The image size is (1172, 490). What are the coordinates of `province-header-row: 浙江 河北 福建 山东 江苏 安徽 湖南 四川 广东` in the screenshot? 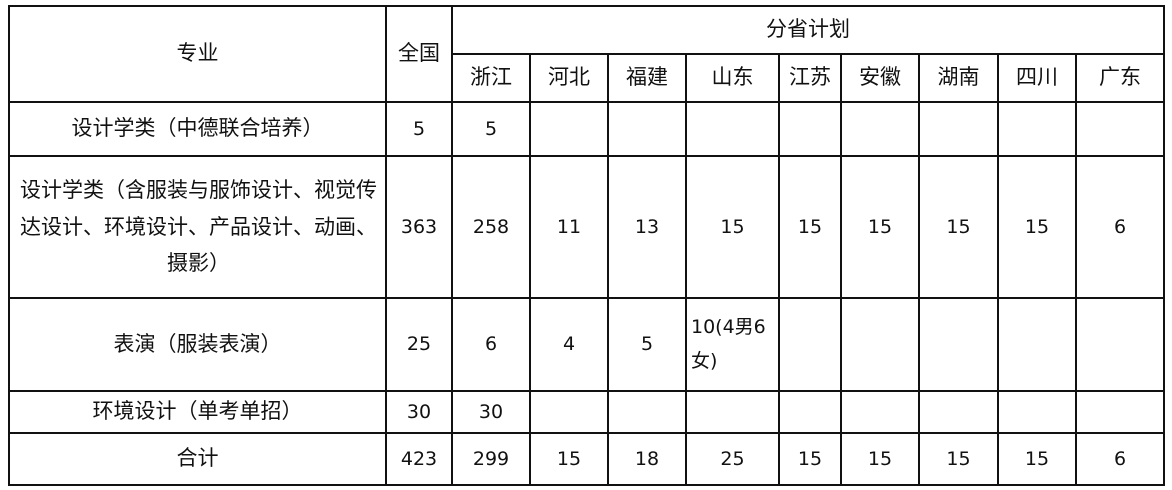 It's located at (587, 78).